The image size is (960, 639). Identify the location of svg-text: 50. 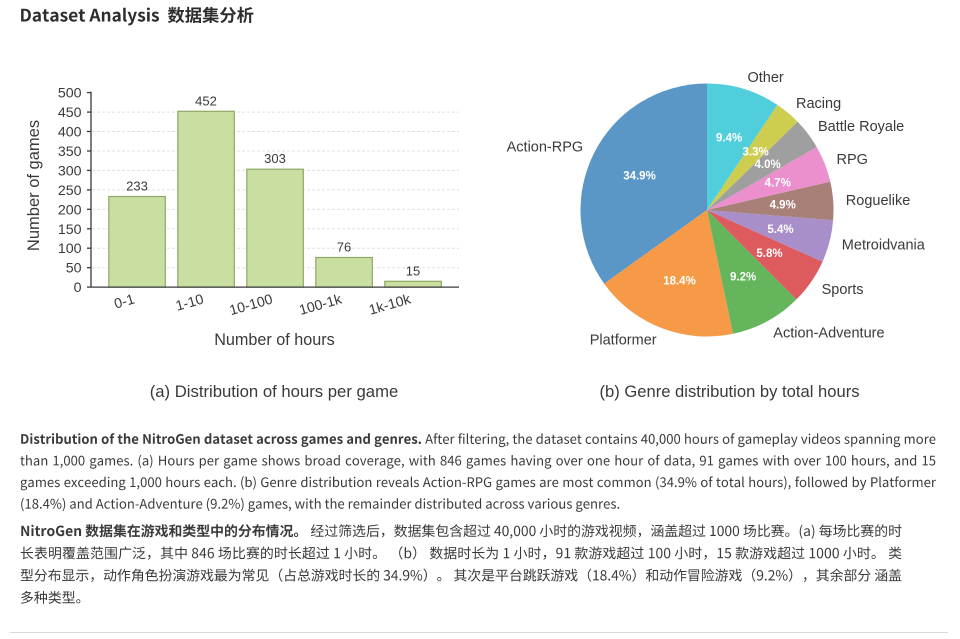
(74, 269).